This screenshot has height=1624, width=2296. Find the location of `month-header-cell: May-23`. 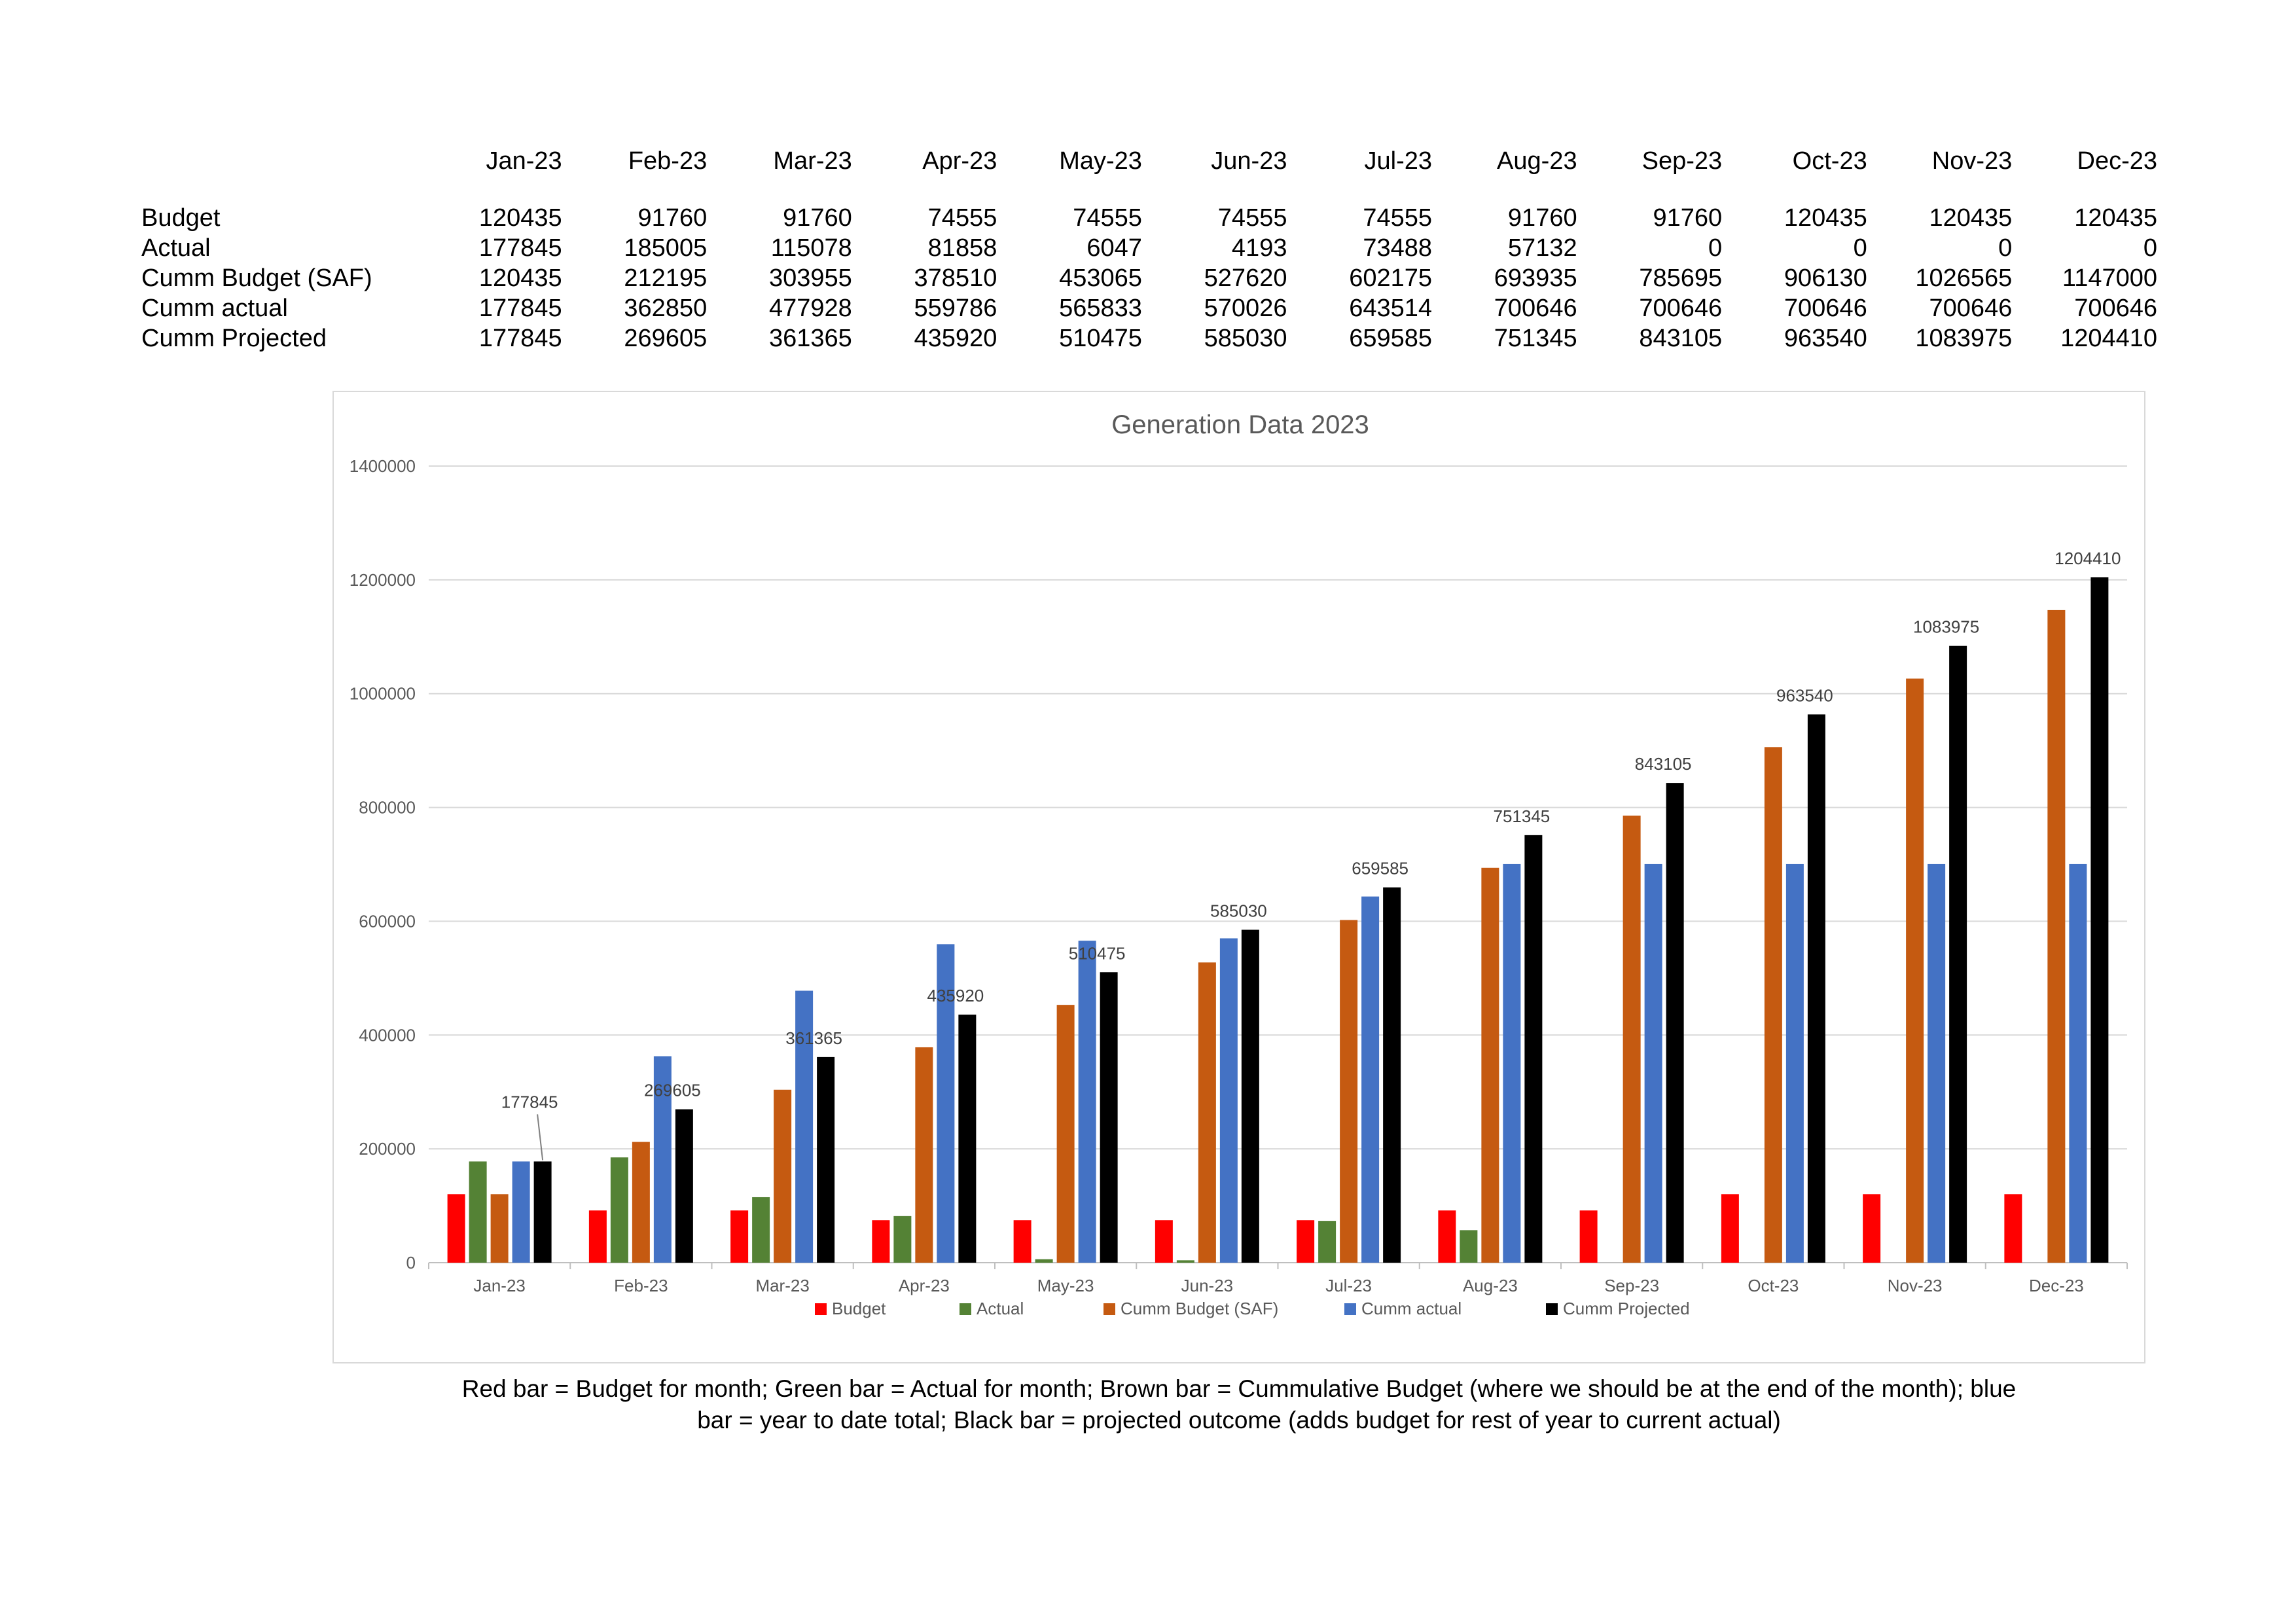

month-header-cell: May-23 is located at coordinates (1100, 161).